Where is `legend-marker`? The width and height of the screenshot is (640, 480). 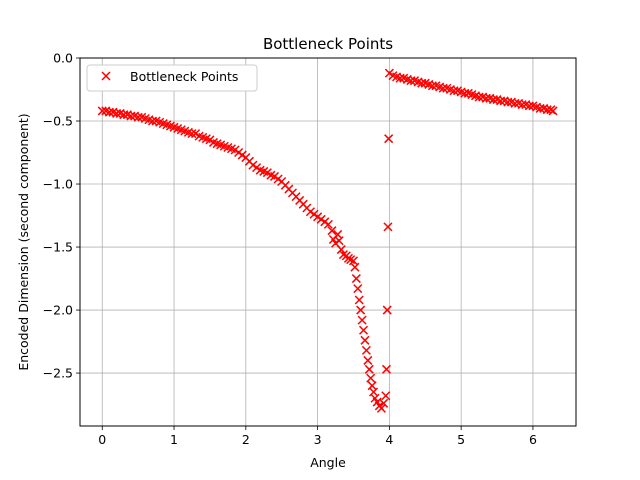 legend-marker is located at coordinates (106, 76).